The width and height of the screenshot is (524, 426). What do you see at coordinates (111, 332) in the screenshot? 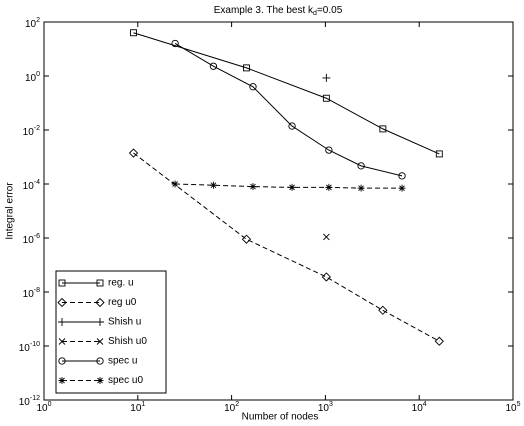
I see `legend-box` at bounding box center [111, 332].